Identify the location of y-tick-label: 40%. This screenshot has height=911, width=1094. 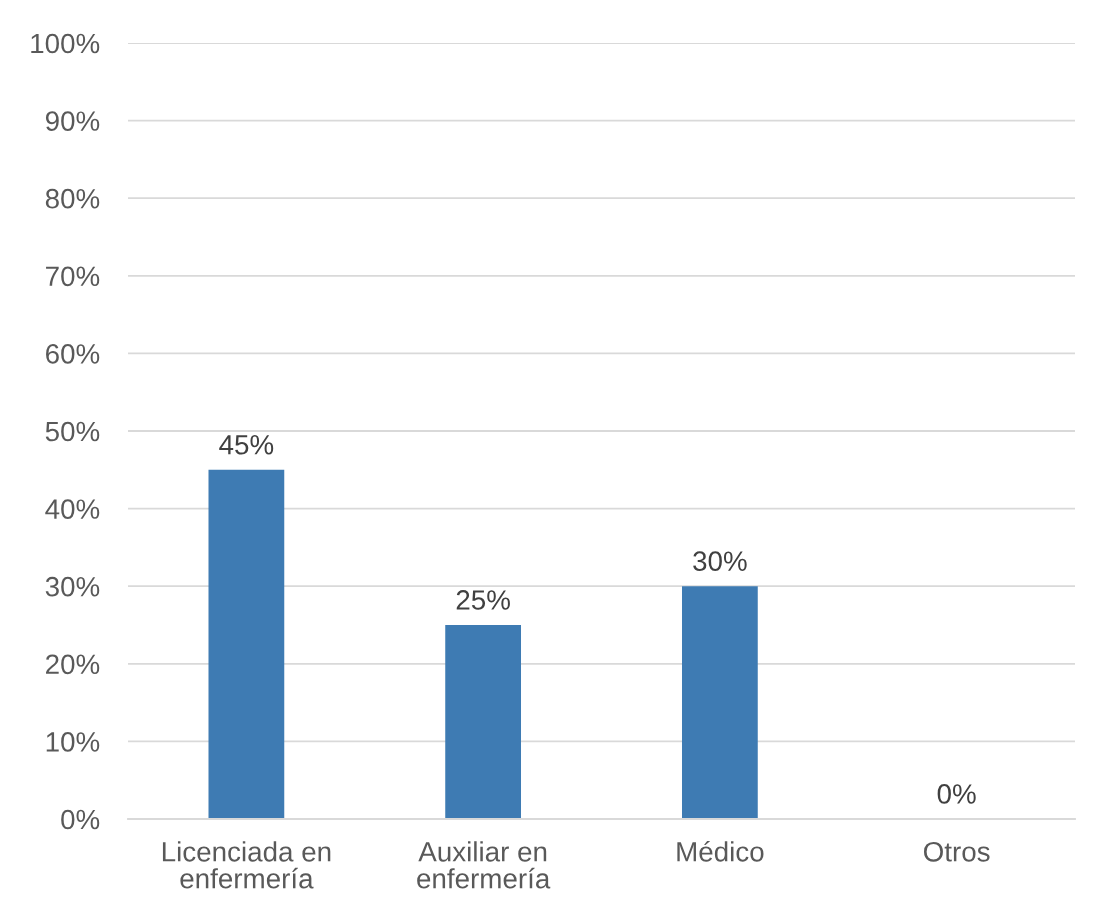
(72, 509).